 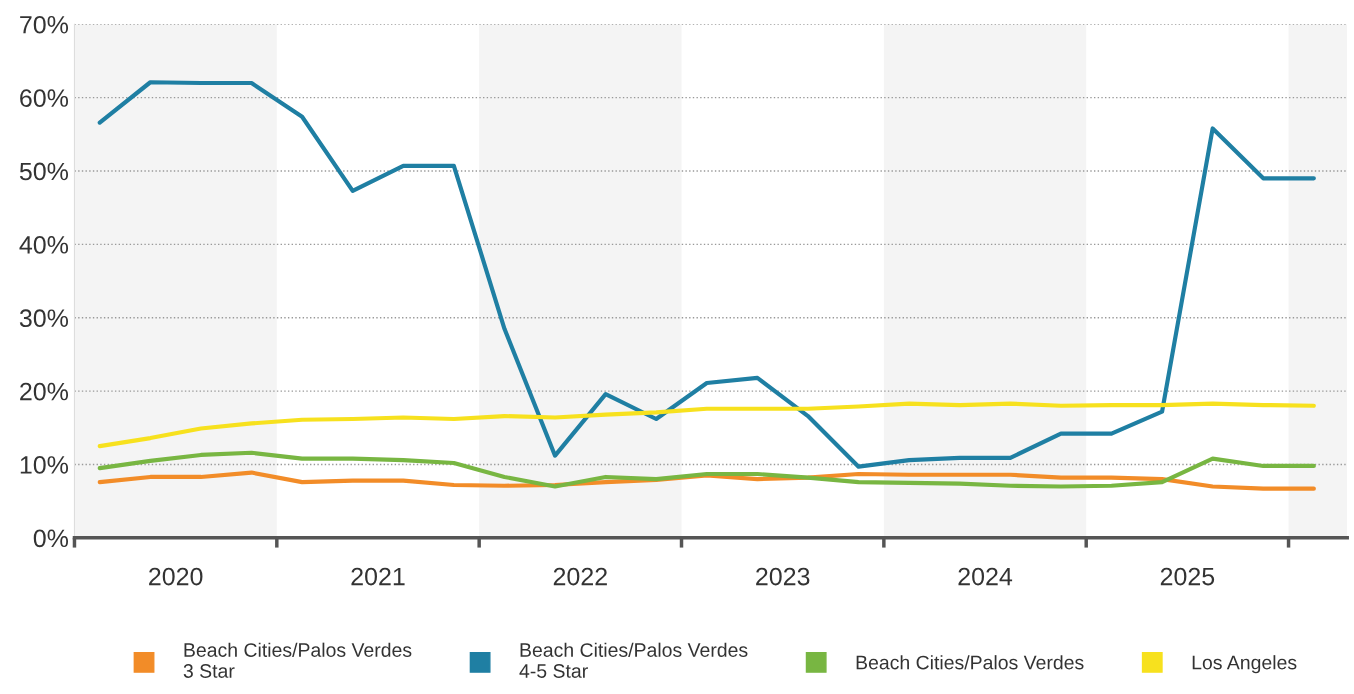 I want to click on legend-label: Los Angeles, so click(x=1244, y=664).